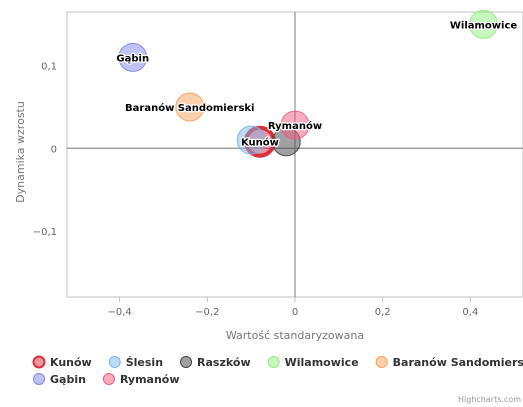 This screenshot has height=407, width=523. I want to click on data-label-wilamowice: Wilamowice, so click(484, 25).